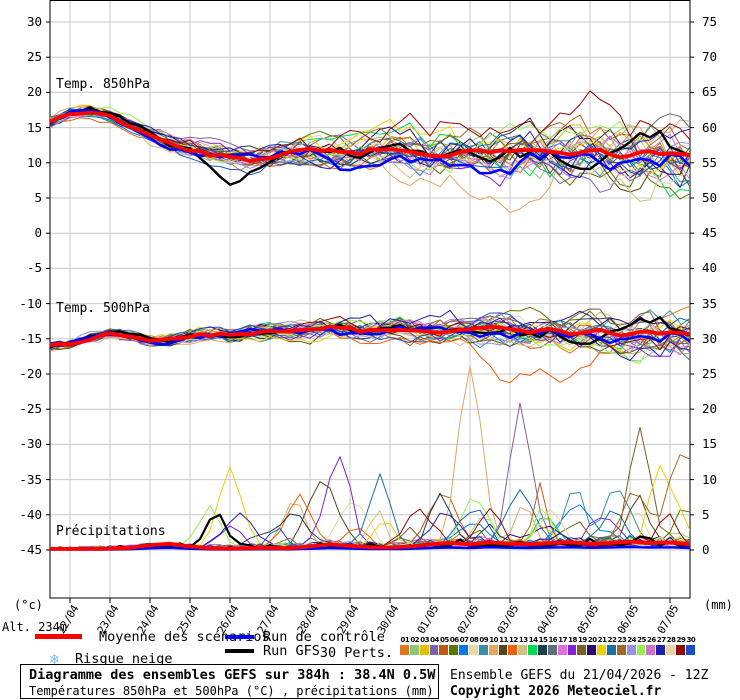  Describe the element at coordinates (34, 92) in the screenshot. I see `y-axis-label-left: 20` at that location.